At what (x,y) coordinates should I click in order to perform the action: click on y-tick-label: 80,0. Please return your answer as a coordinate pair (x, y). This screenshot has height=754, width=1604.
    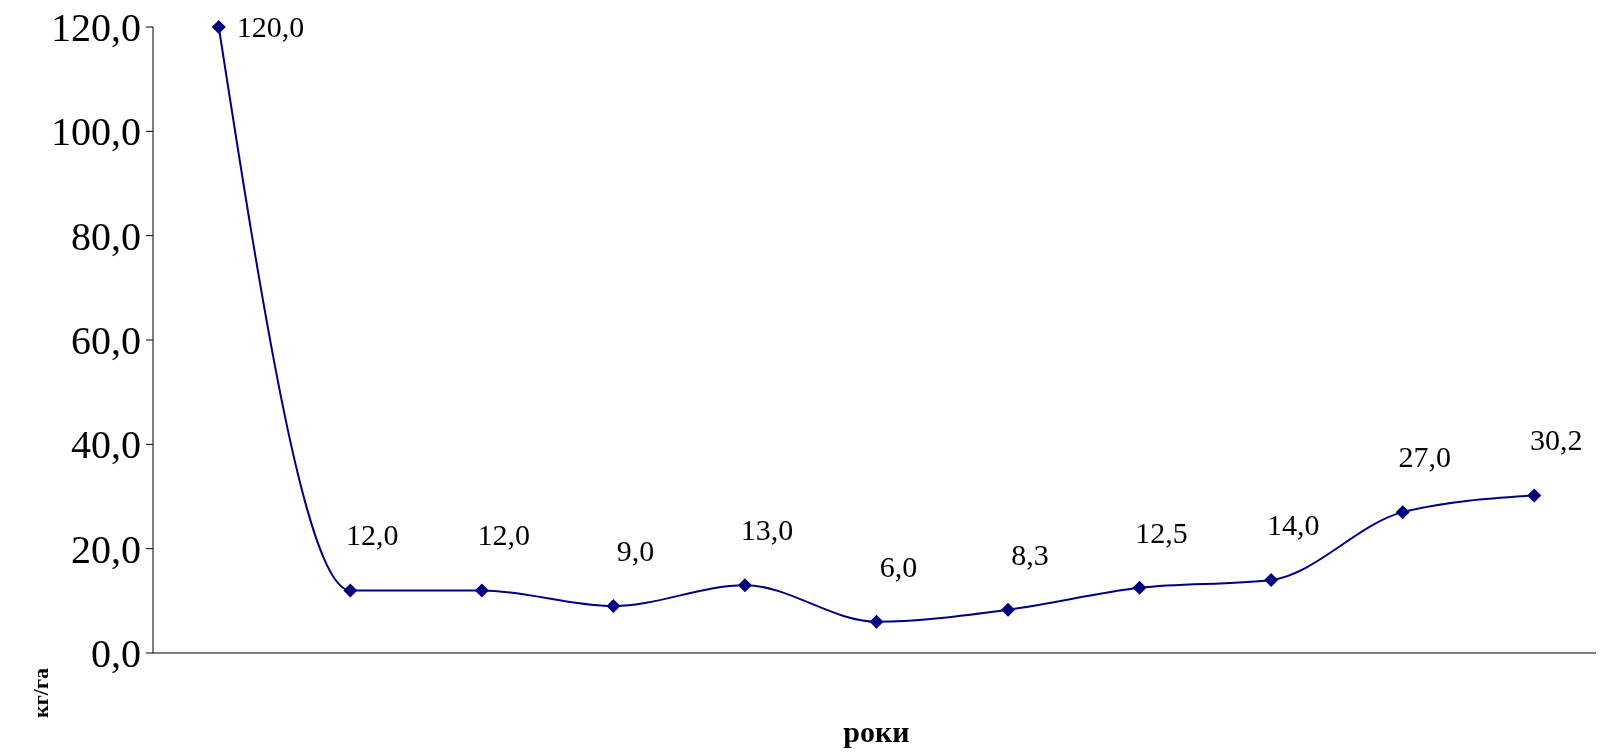
    Looking at the image, I should click on (106, 236).